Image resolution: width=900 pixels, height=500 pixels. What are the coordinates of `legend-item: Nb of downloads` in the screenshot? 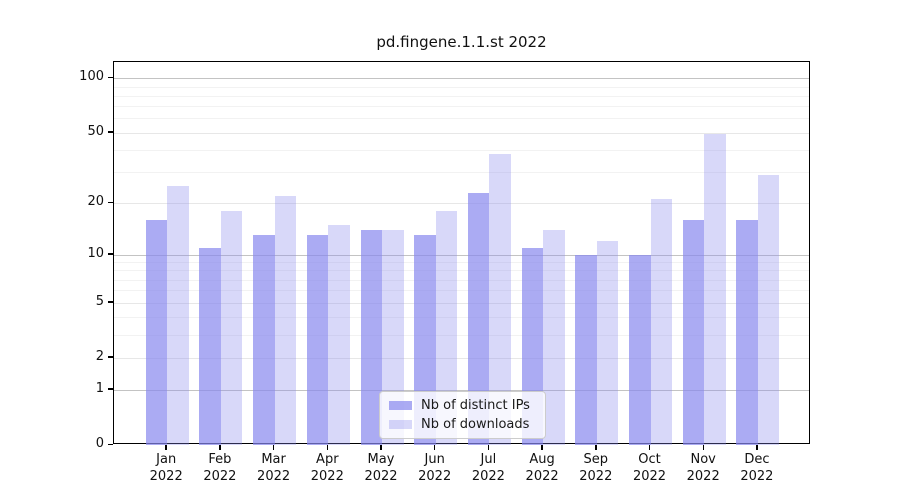 It's located at (462, 424).